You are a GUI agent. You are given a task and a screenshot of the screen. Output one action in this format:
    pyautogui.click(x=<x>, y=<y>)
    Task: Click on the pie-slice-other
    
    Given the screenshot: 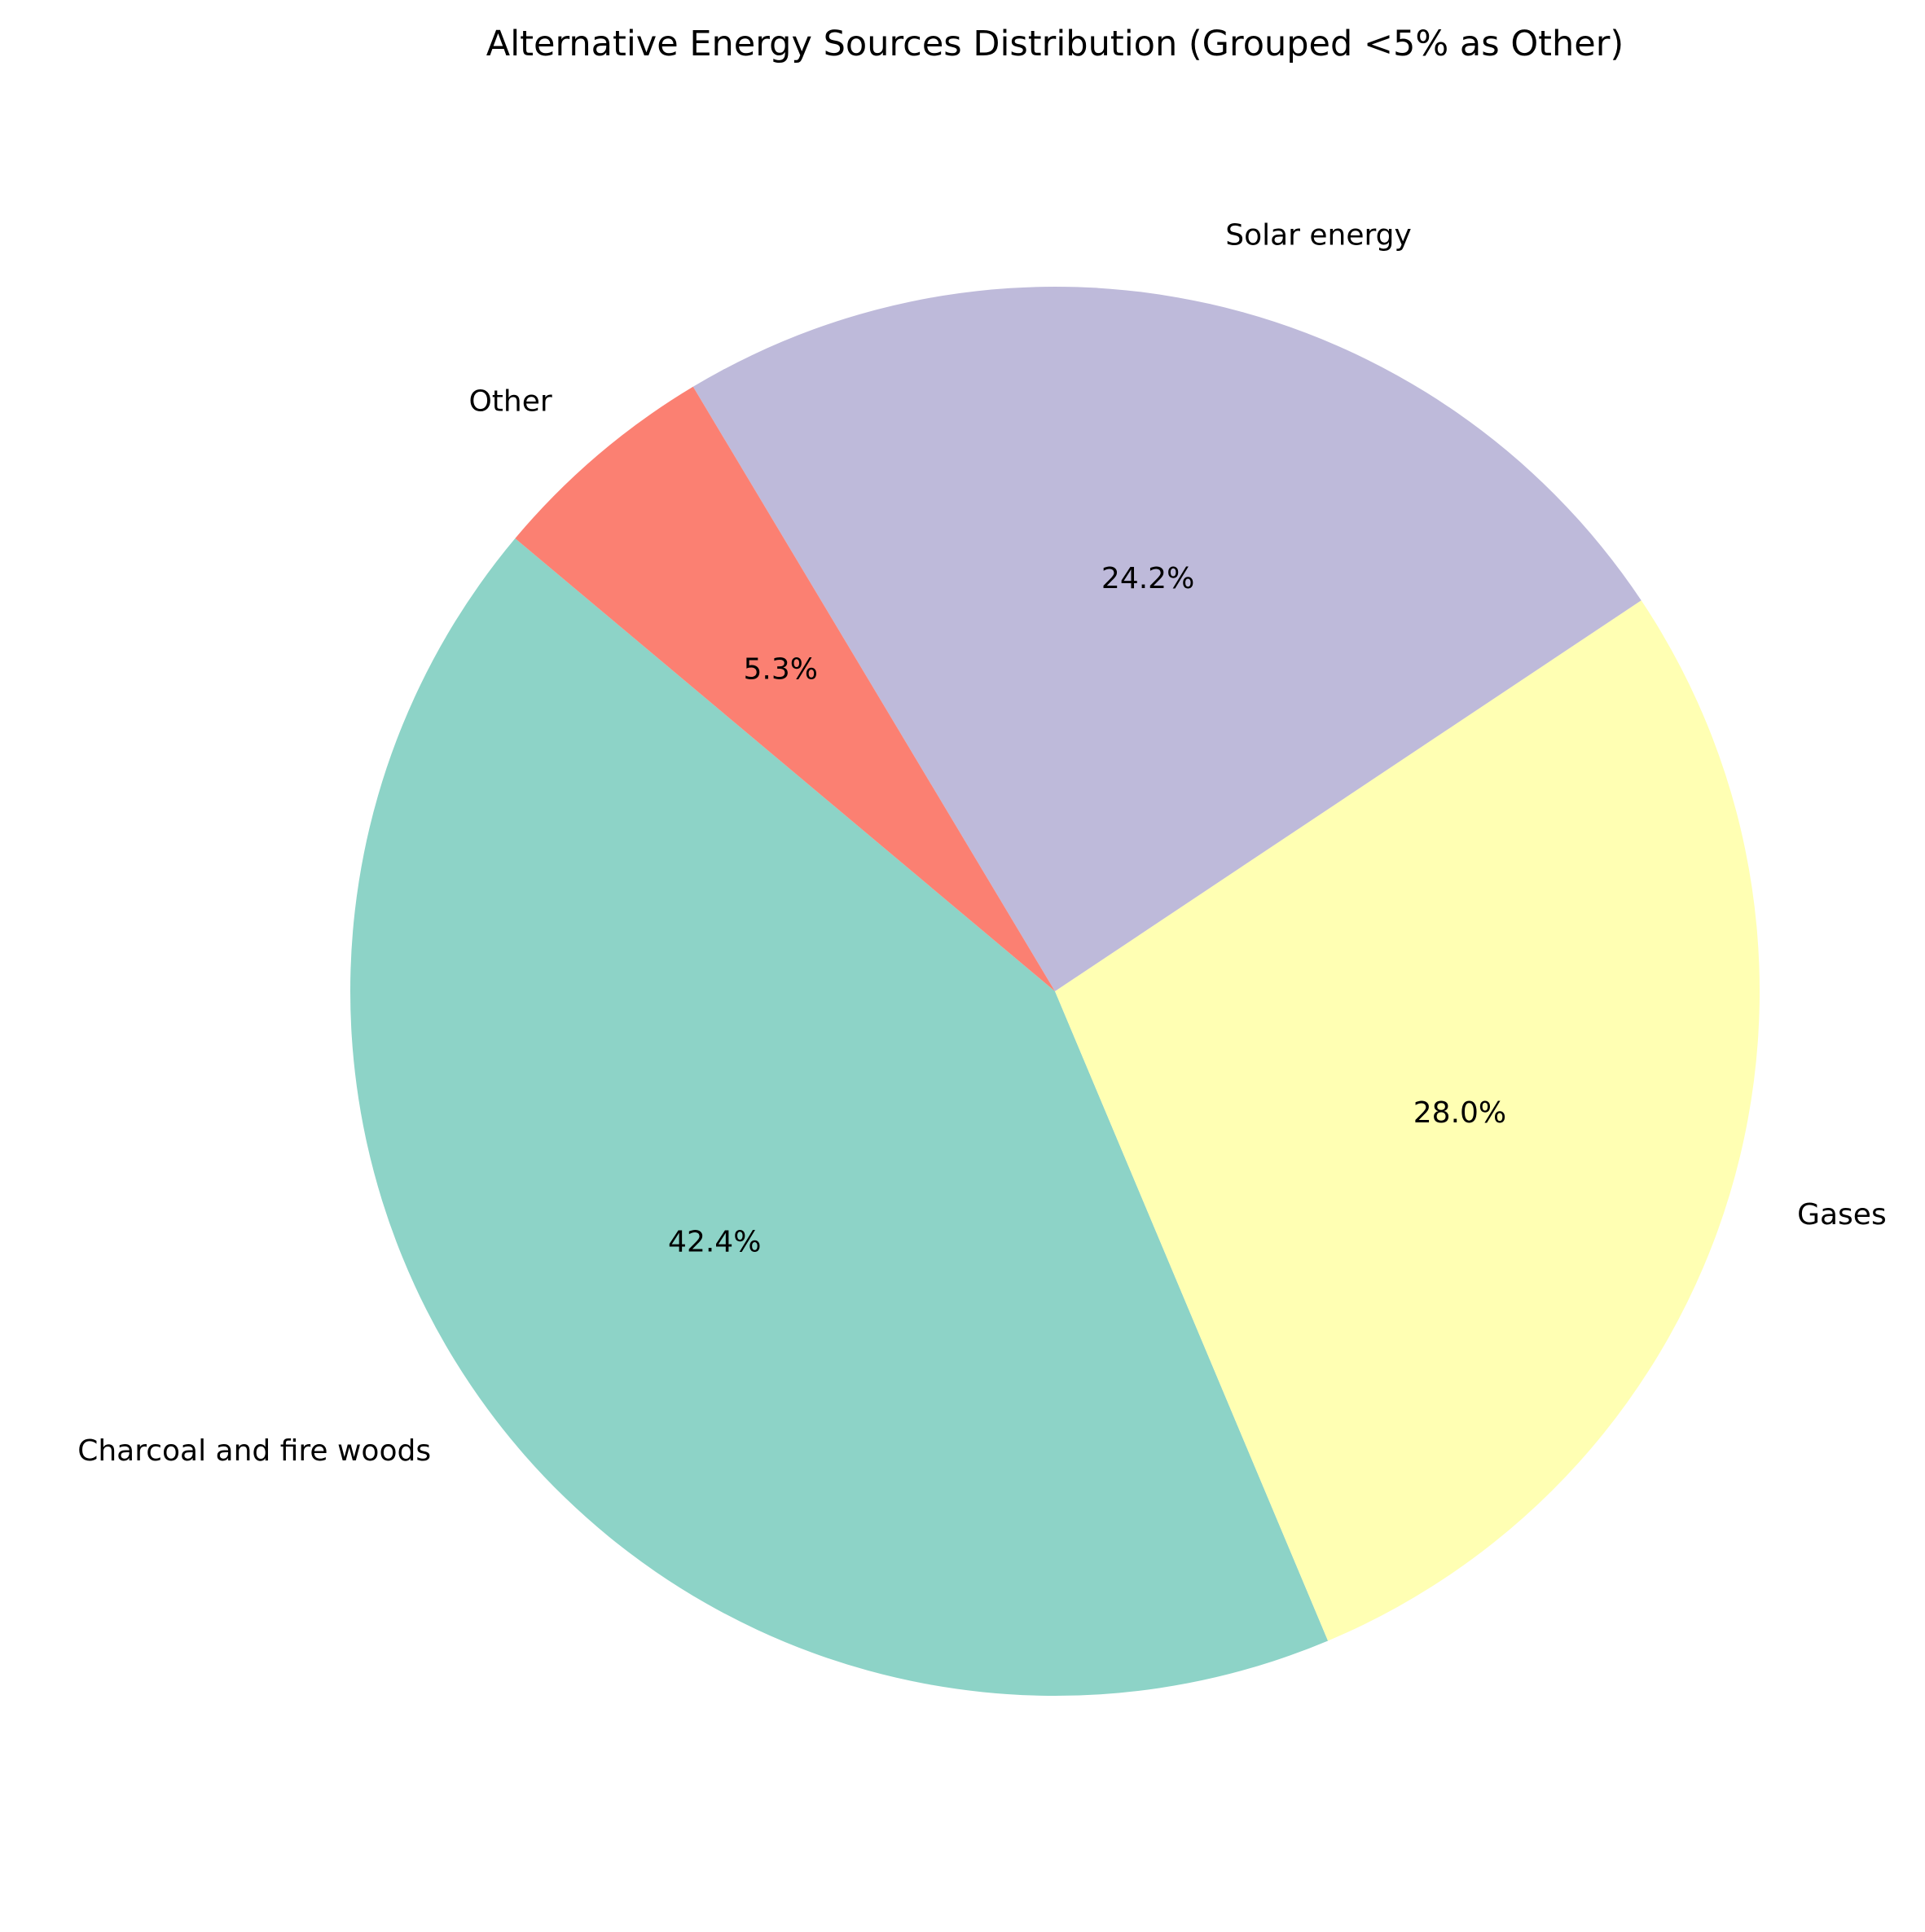 What is the action you would take?
    pyautogui.click(x=785, y=689)
    